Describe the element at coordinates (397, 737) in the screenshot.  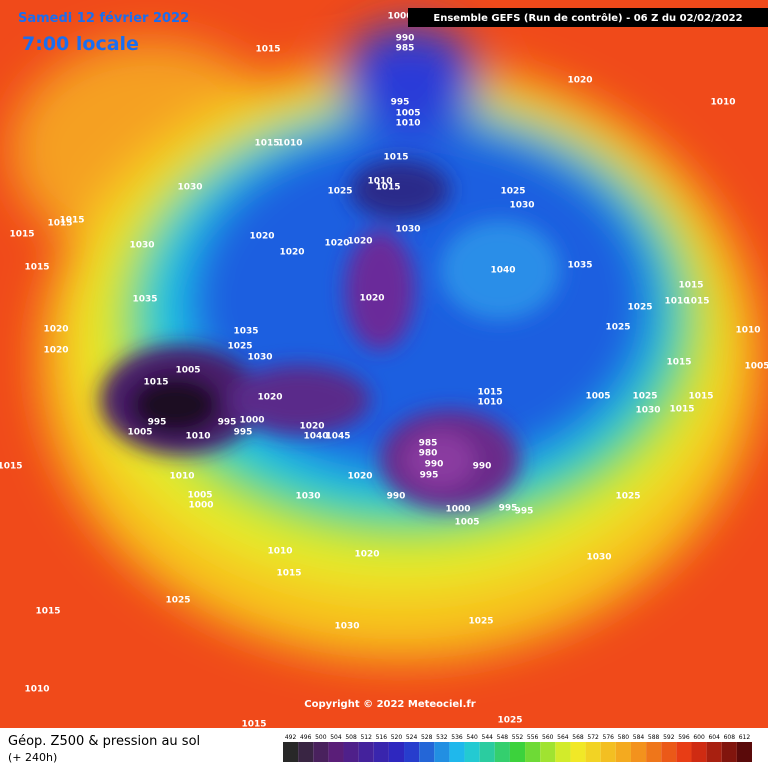
I see `colorbar-label: 520` at that location.